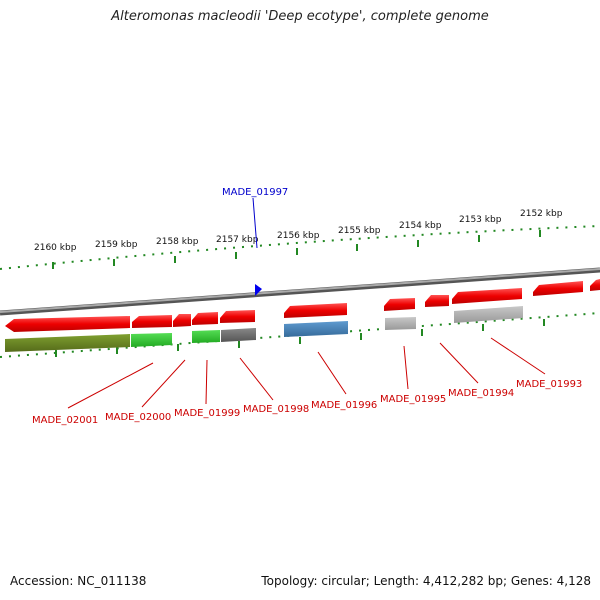 Image resolution: width=600 pixels, height=600 pixels. What do you see at coordinates (177, 242) in the screenshot?
I see `kbp-label: 2158 kbp` at bounding box center [177, 242].